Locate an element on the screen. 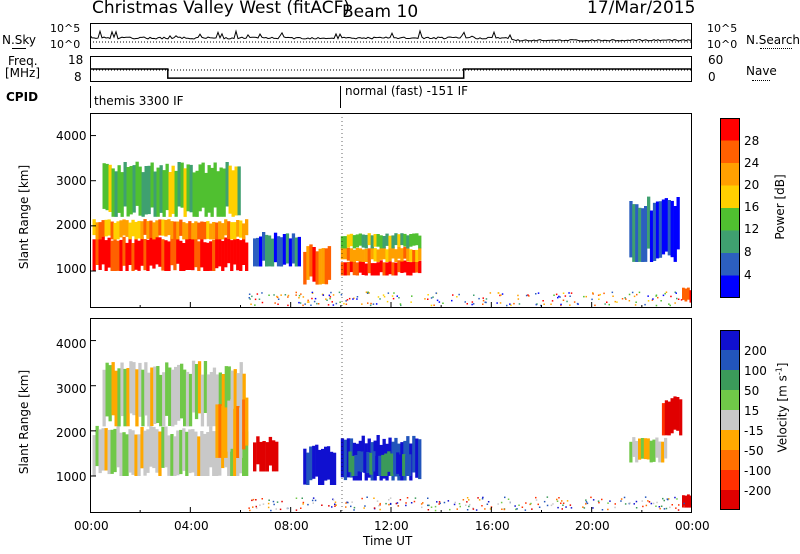 The image size is (800, 554). vel-cbar-tick-m100: -100 is located at coordinates (758, 471).